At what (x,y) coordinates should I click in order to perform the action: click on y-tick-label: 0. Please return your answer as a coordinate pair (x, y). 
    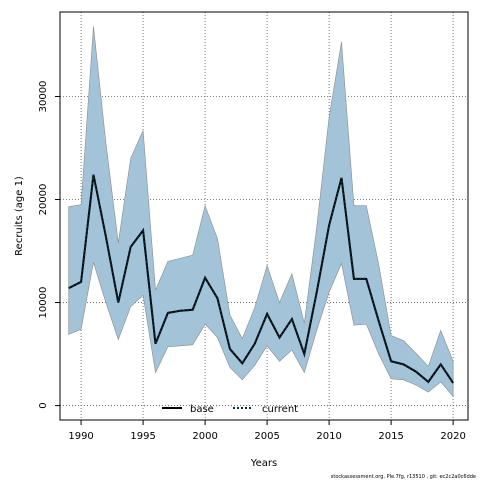
    Looking at the image, I should click on (43, 405).